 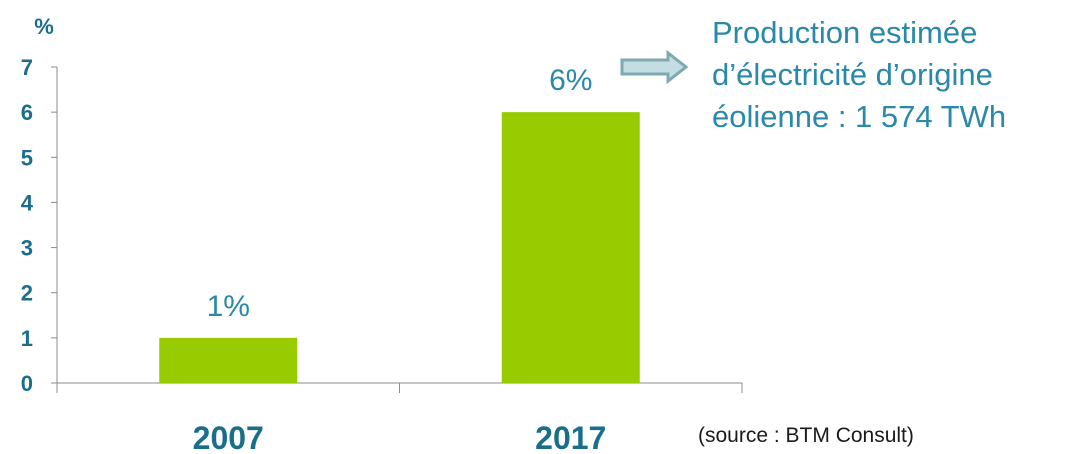 I want to click on y-tick-label: 0, so click(x=27, y=383).